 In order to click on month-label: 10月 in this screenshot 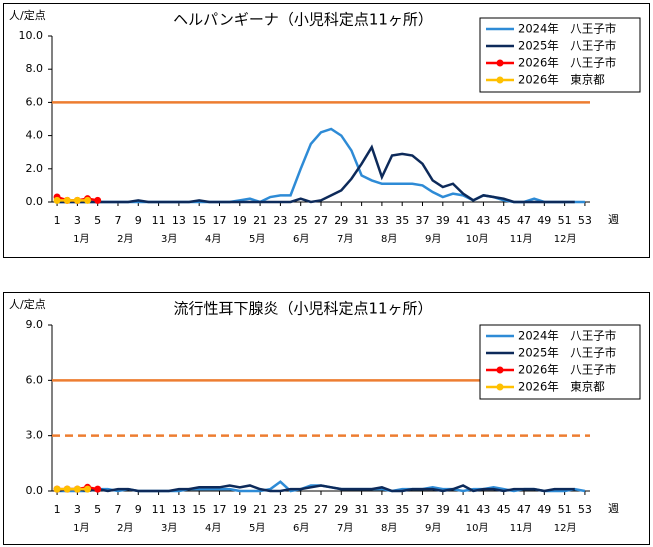, I will do `click(477, 239)`.